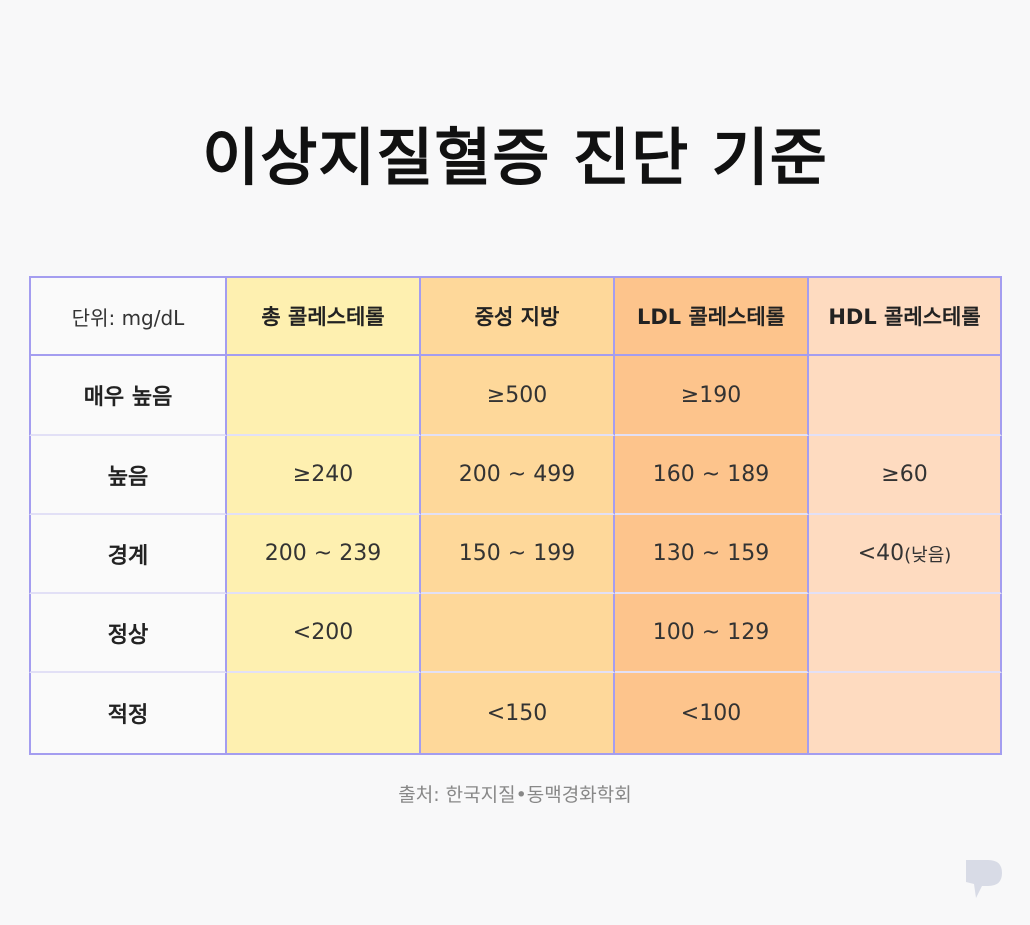 This screenshot has height=925, width=1030. I want to click on source-citation: 출처: 한국지질•동맥경화학회, so click(515, 795).